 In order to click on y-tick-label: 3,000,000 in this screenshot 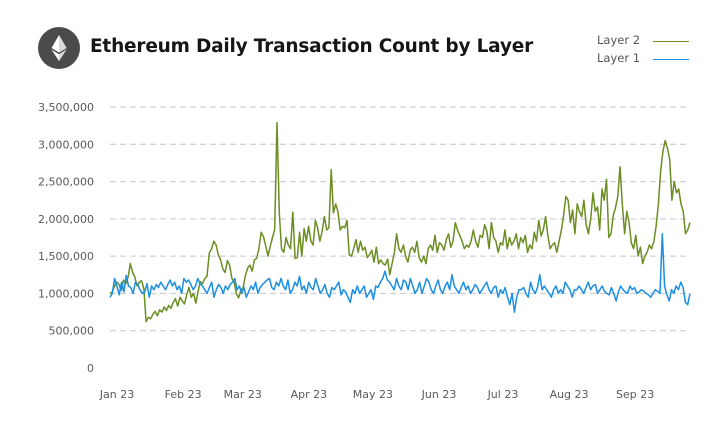, I will do `click(66, 144)`.